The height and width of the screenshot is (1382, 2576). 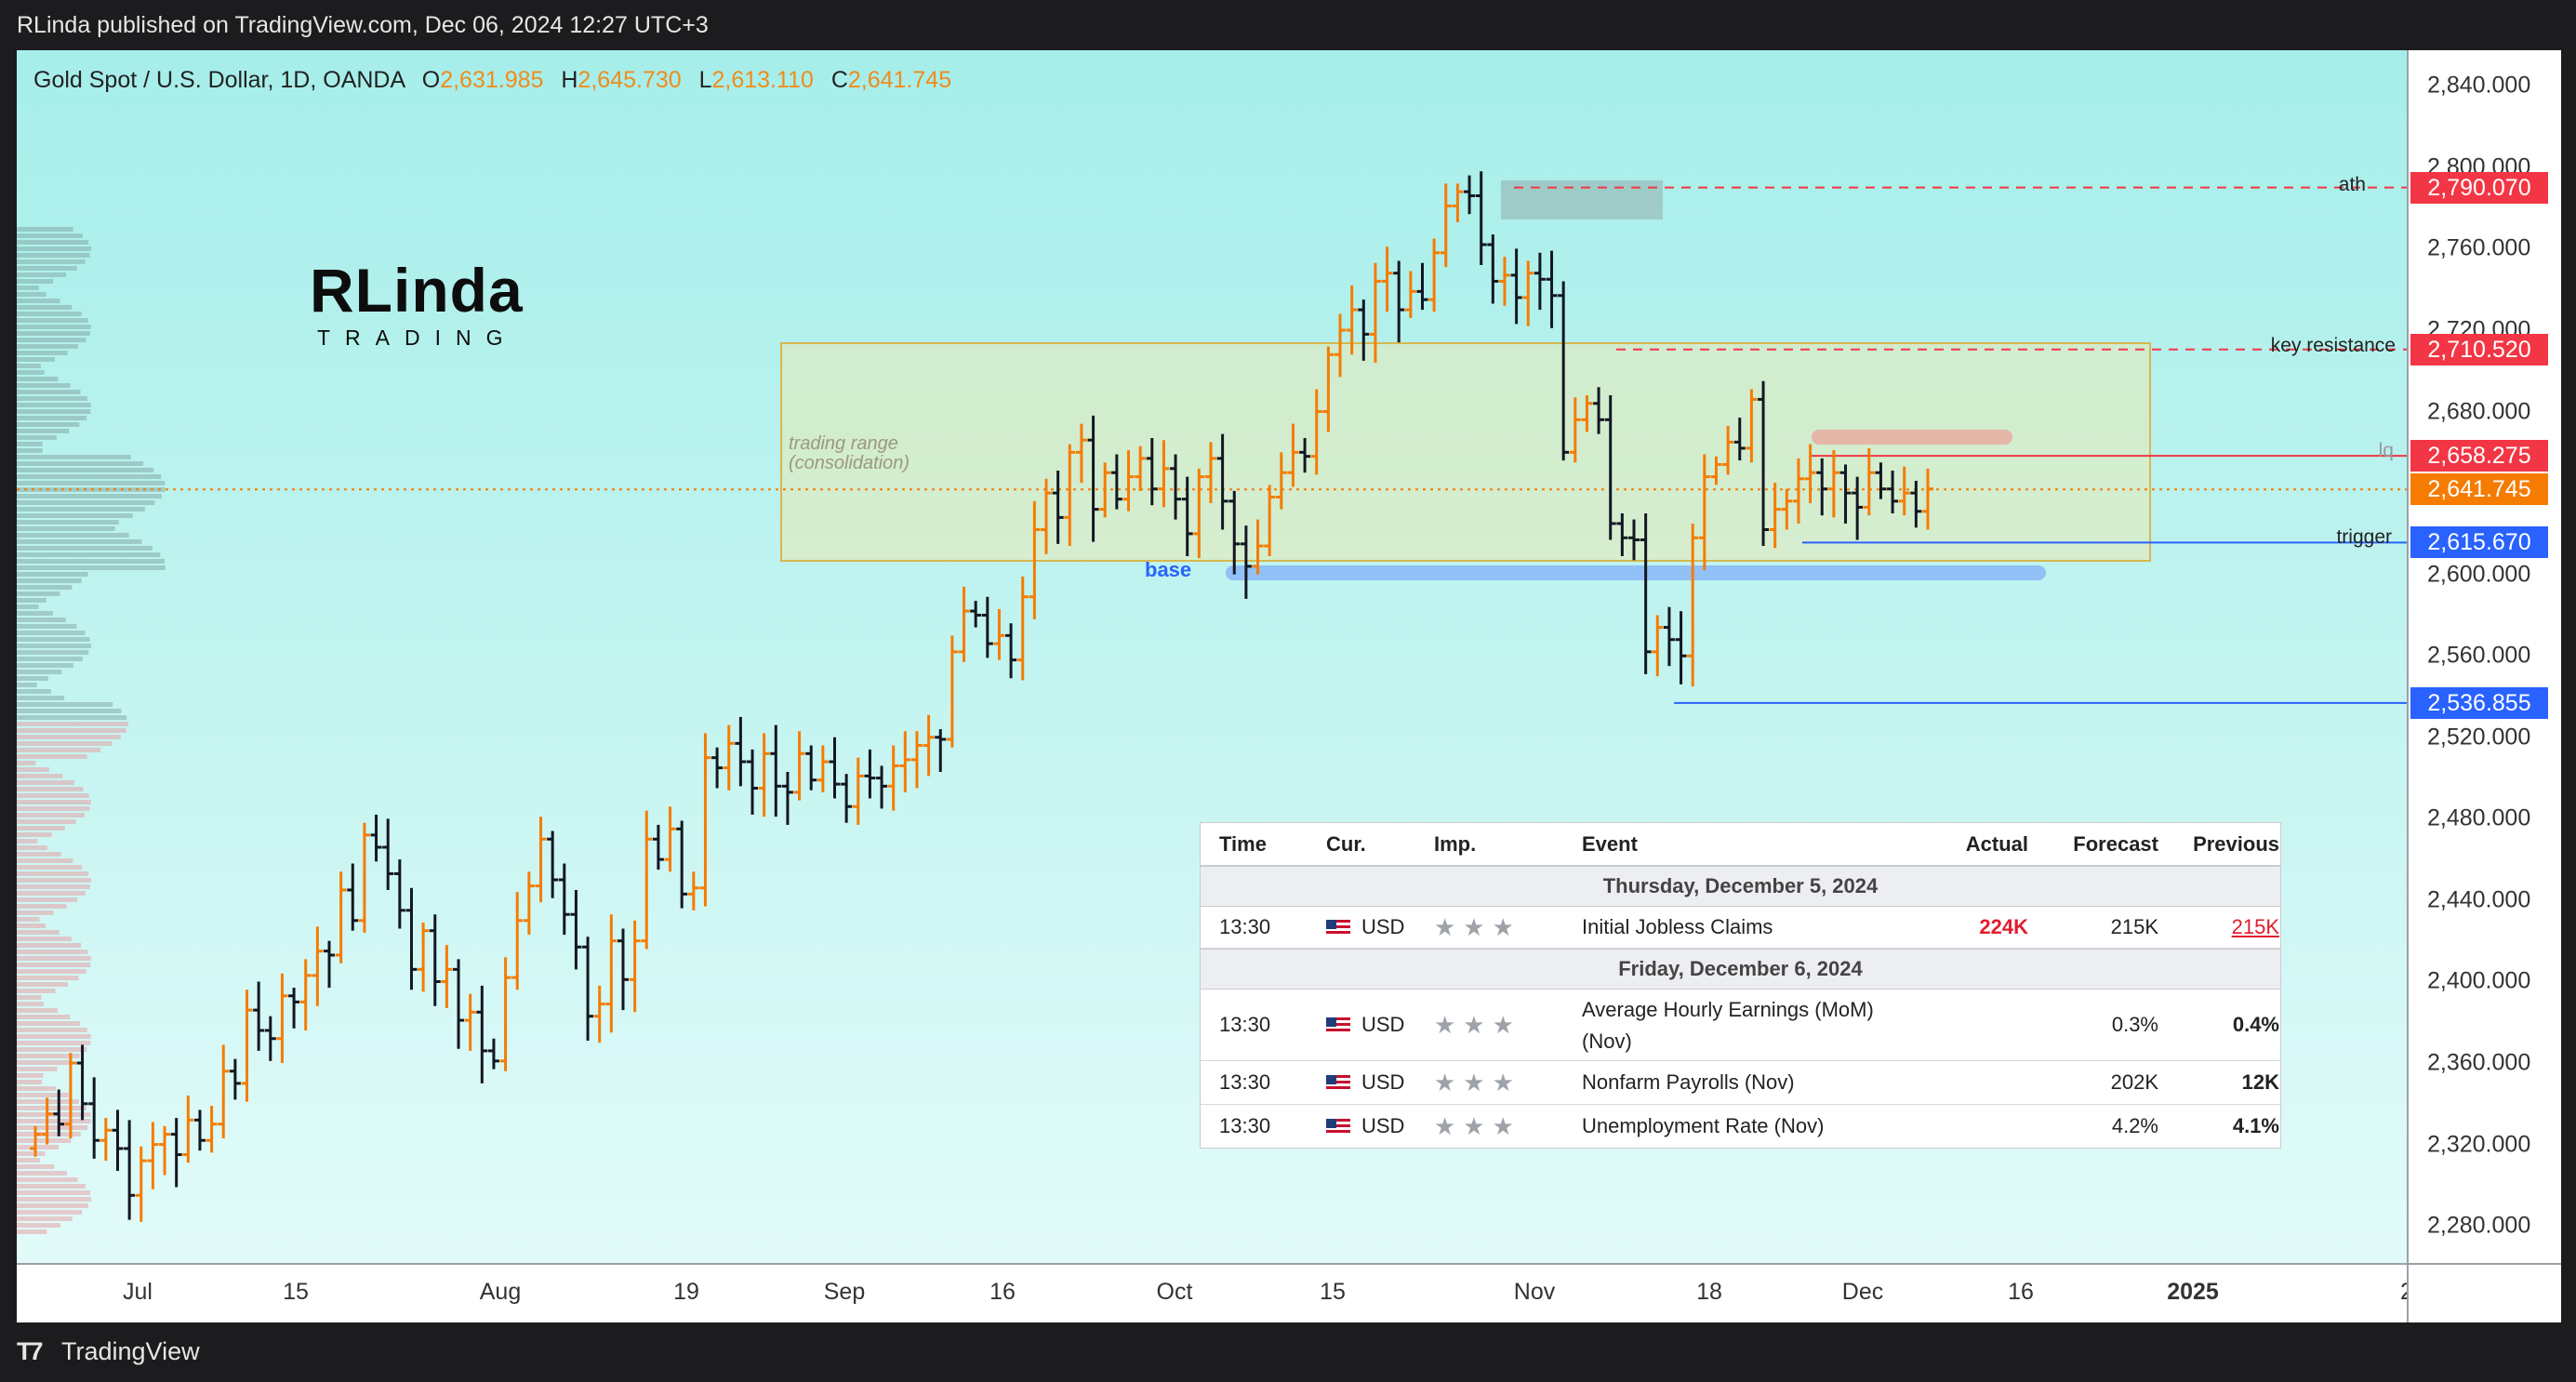 What do you see at coordinates (1740, 887) in the screenshot?
I see `day-header: Thursday, December 5, 2024` at bounding box center [1740, 887].